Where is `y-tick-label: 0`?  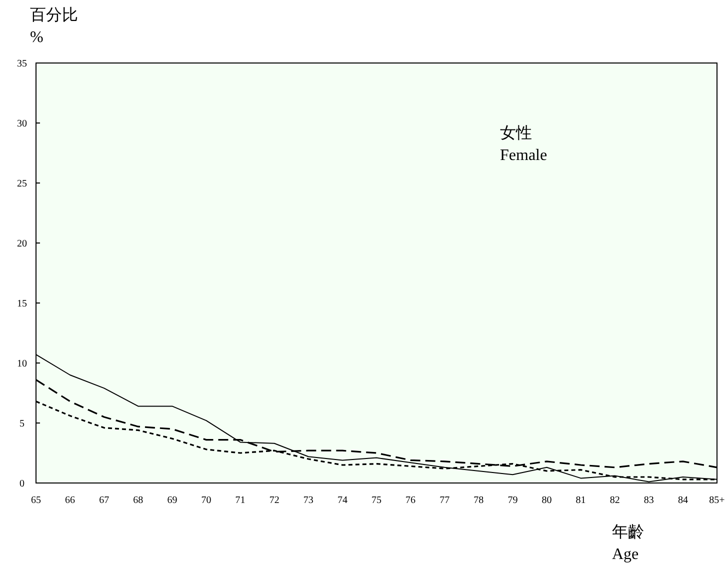 y-tick-label: 0 is located at coordinates (22, 484).